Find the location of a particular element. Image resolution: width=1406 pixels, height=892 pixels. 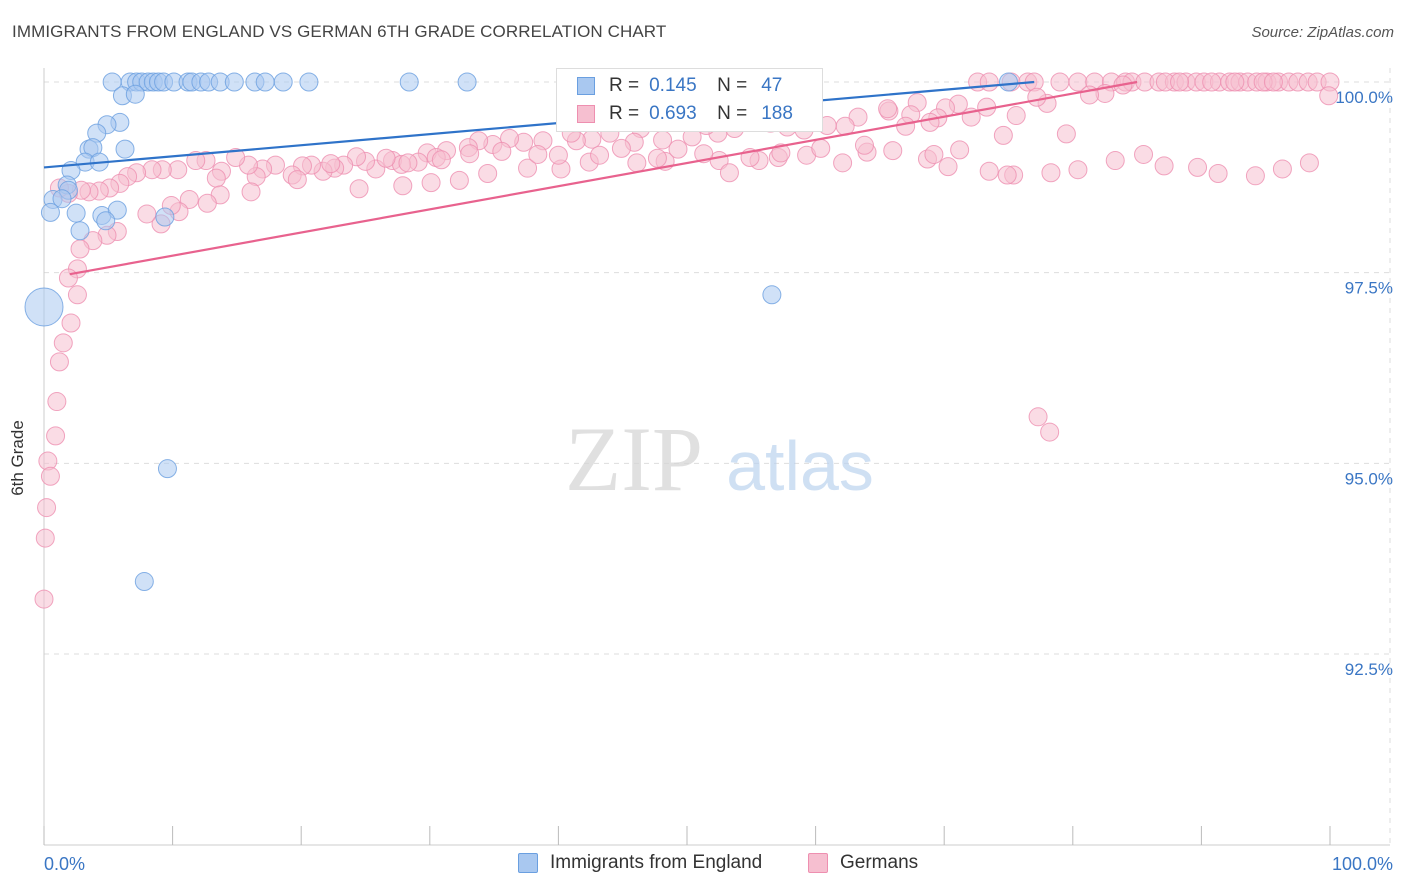

legend-label: Immigrants from England is located at coordinates (656, 862).